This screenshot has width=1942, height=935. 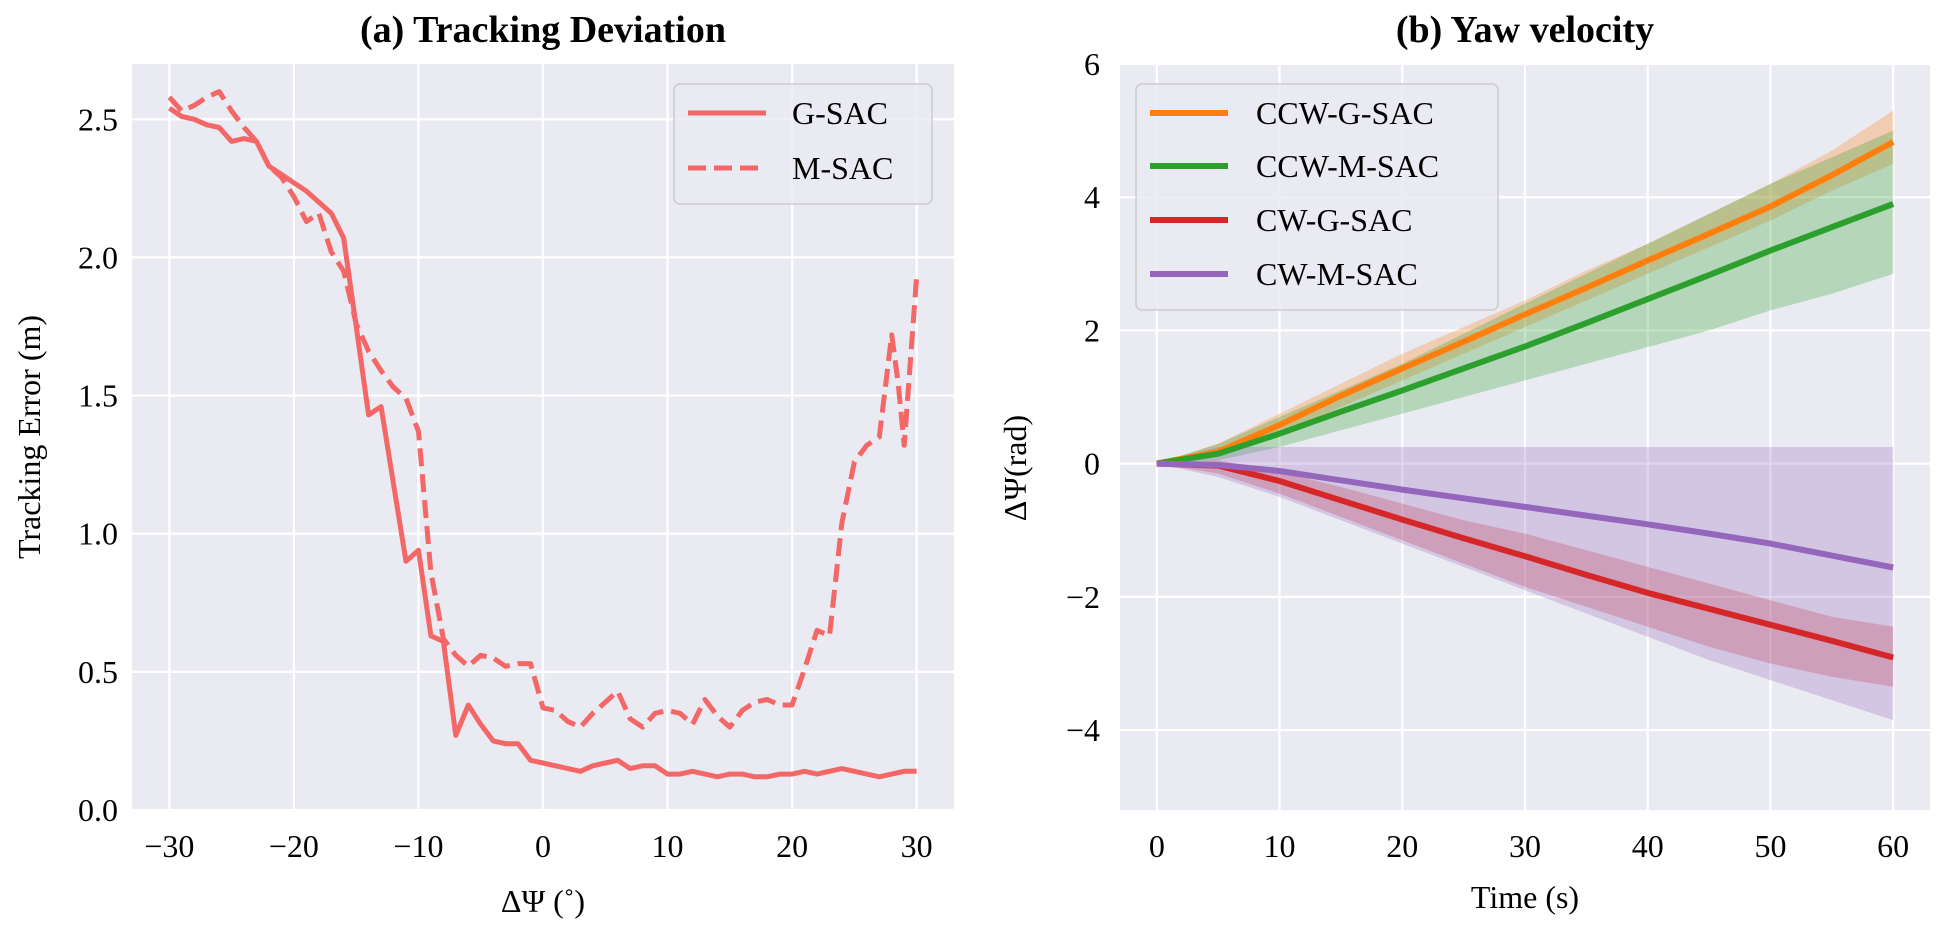 I want to click on band-cw-m-sac, so click(x=1525, y=584).